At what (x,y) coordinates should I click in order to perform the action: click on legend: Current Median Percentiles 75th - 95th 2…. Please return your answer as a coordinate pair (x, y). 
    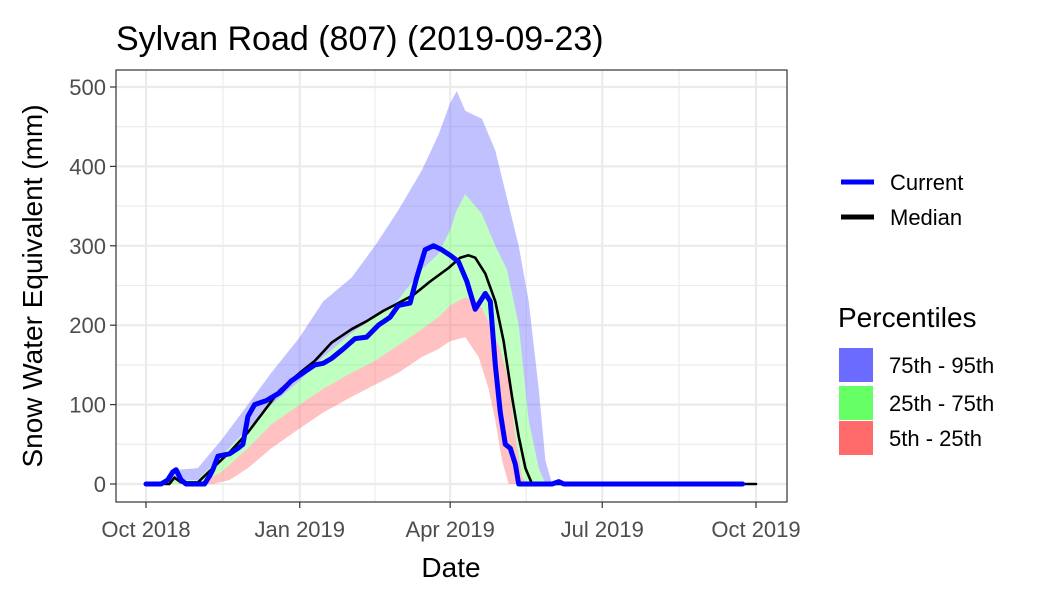
    Looking at the image, I should click on (916, 312).